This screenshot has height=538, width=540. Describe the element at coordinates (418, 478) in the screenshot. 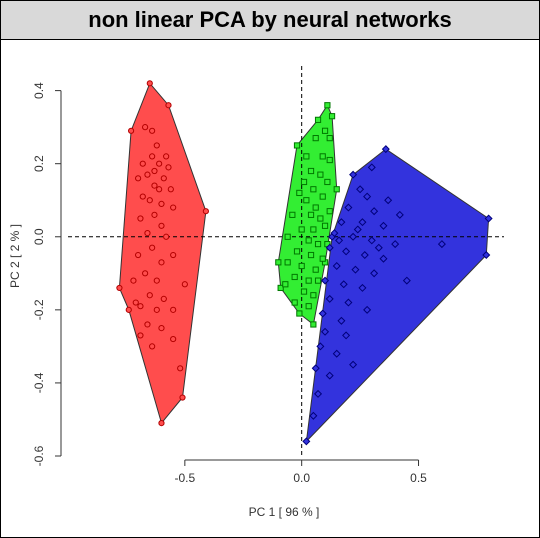

I see `x-tick-label-2: 0.5` at that location.